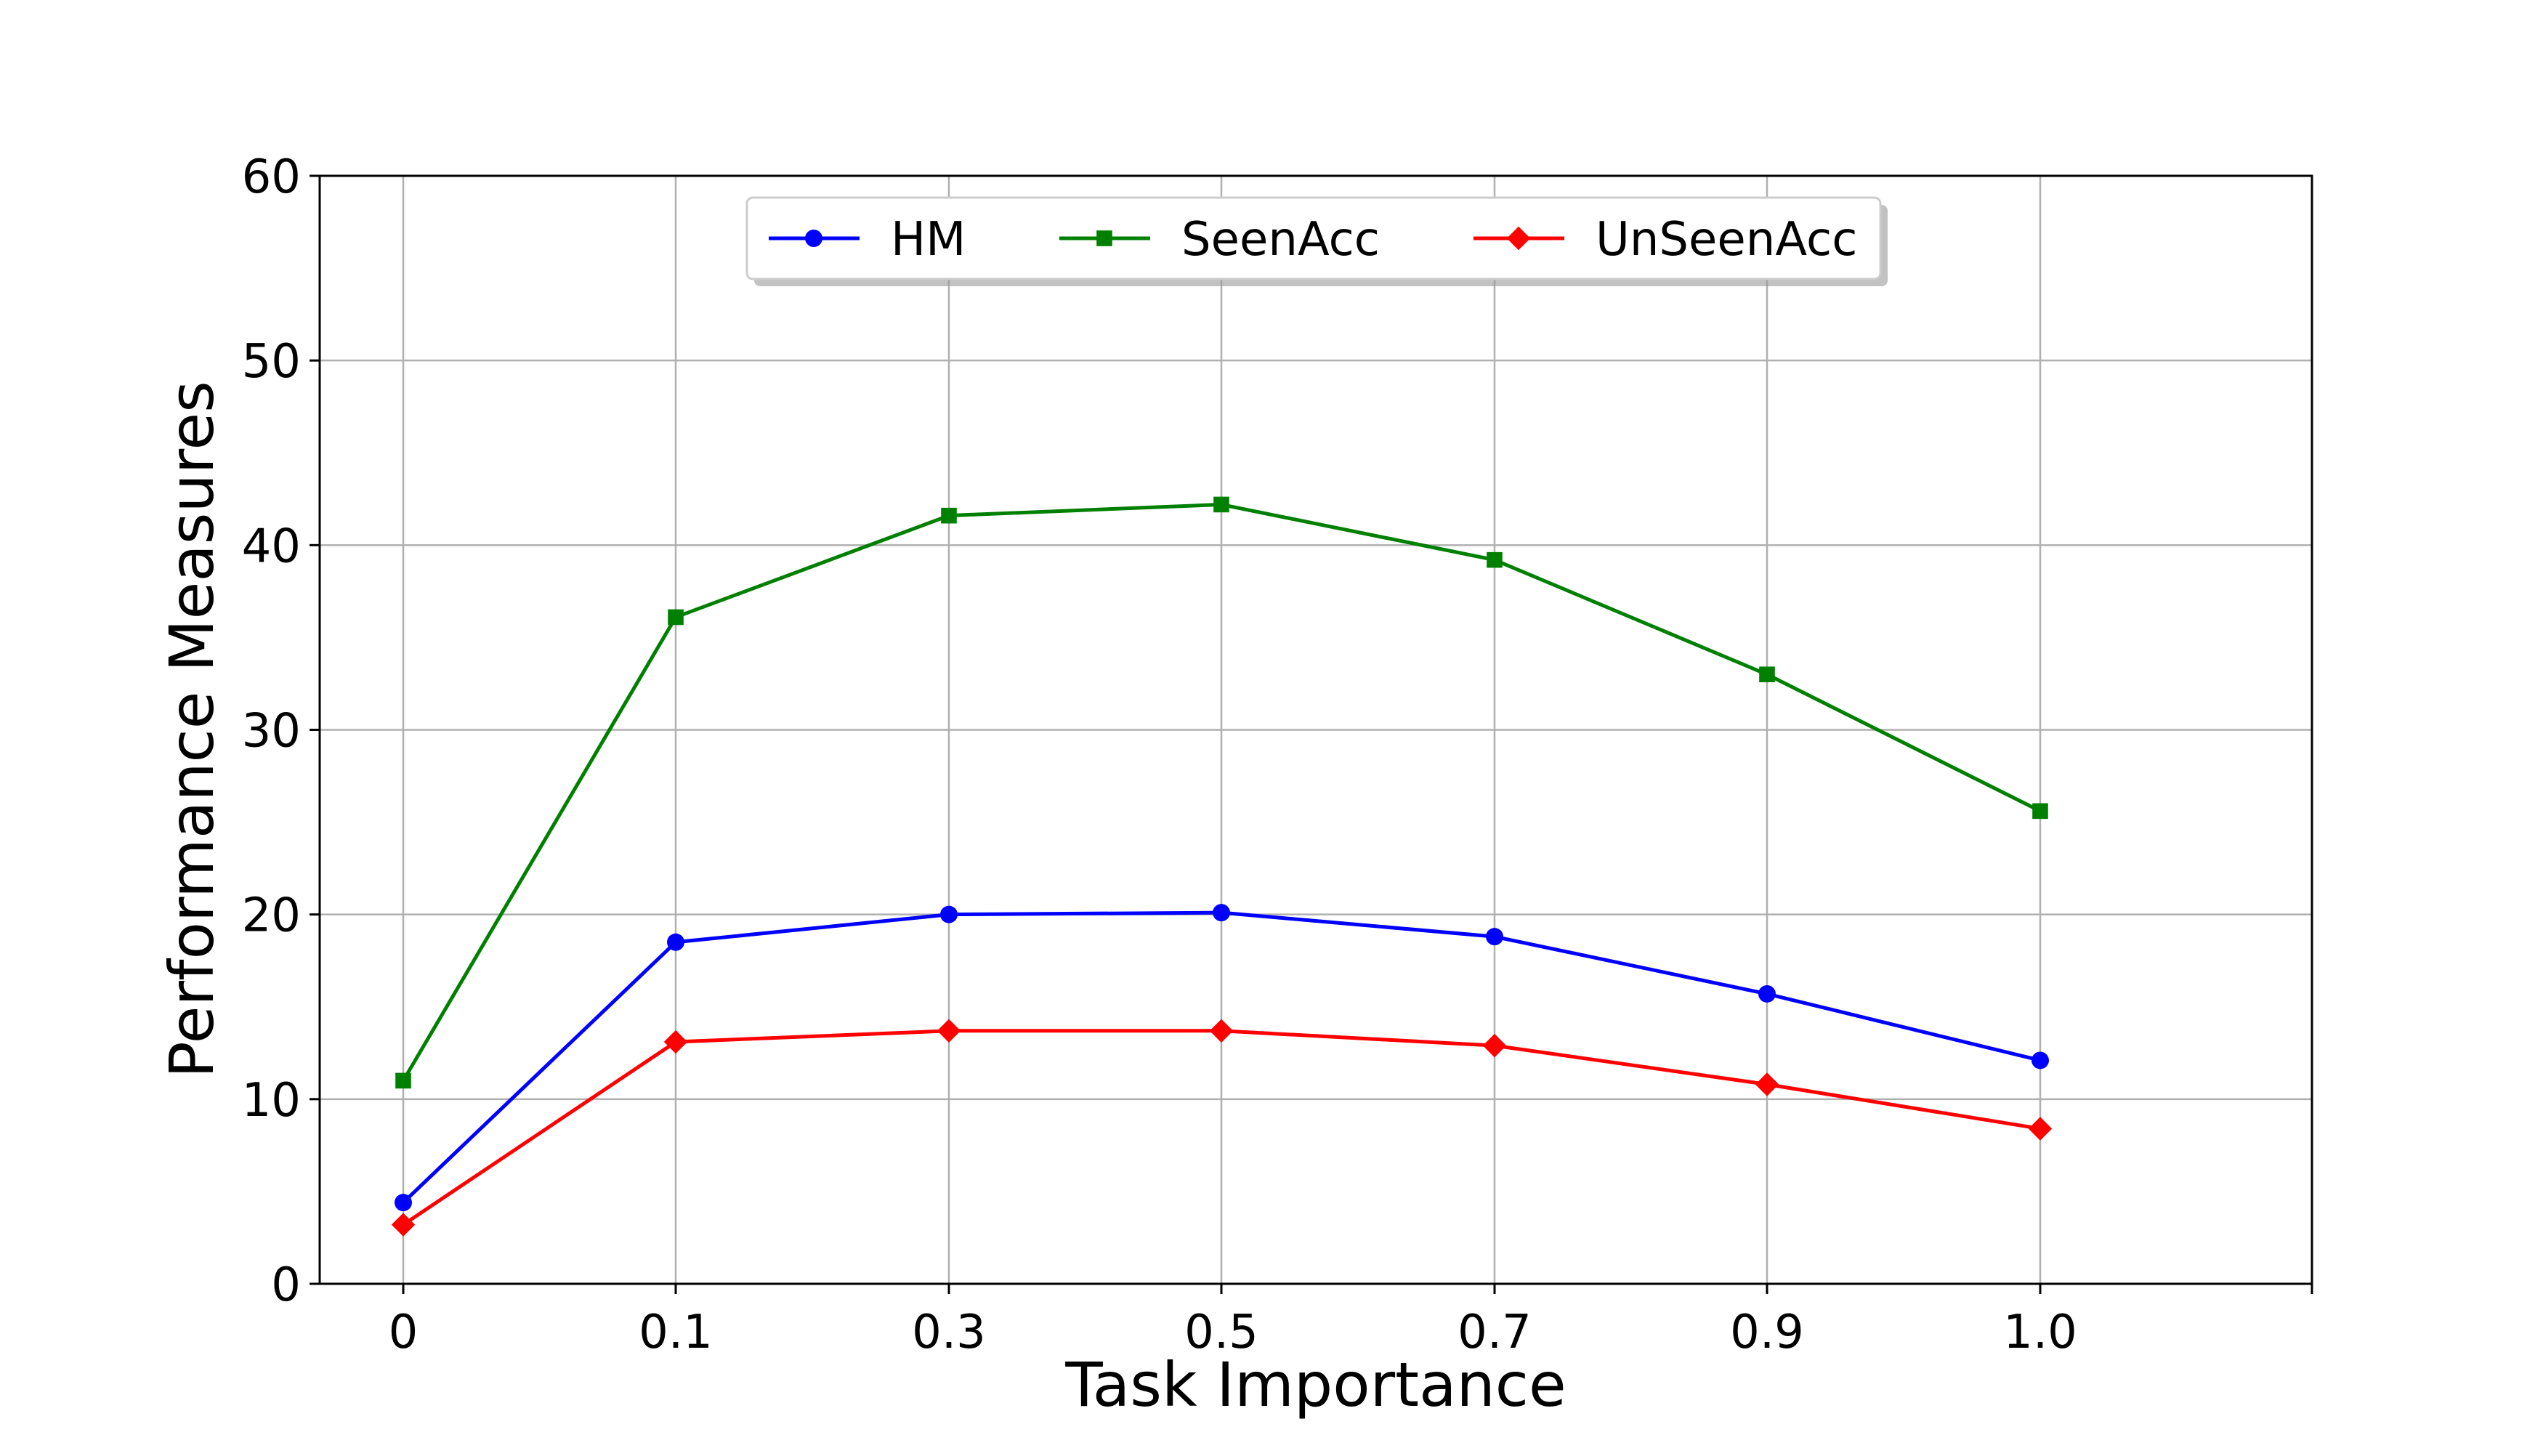  I want to click on y-axis-title: Performance Measures, so click(191, 729).